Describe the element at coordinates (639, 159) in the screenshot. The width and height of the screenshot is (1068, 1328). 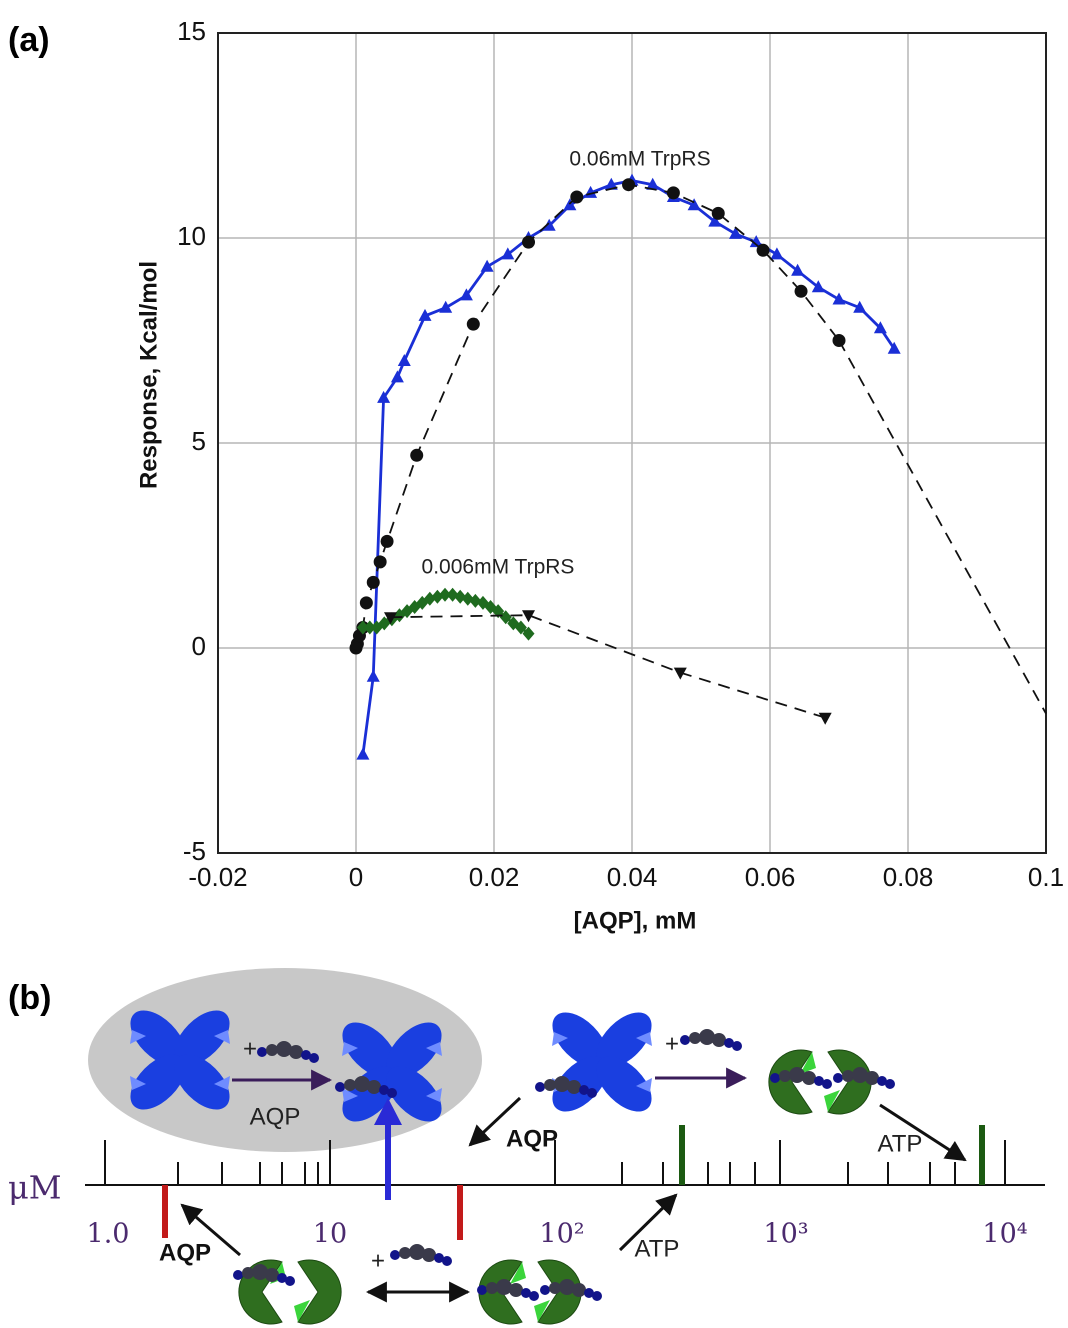
I see `annotation: 0.06mM TrpRS` at that location.